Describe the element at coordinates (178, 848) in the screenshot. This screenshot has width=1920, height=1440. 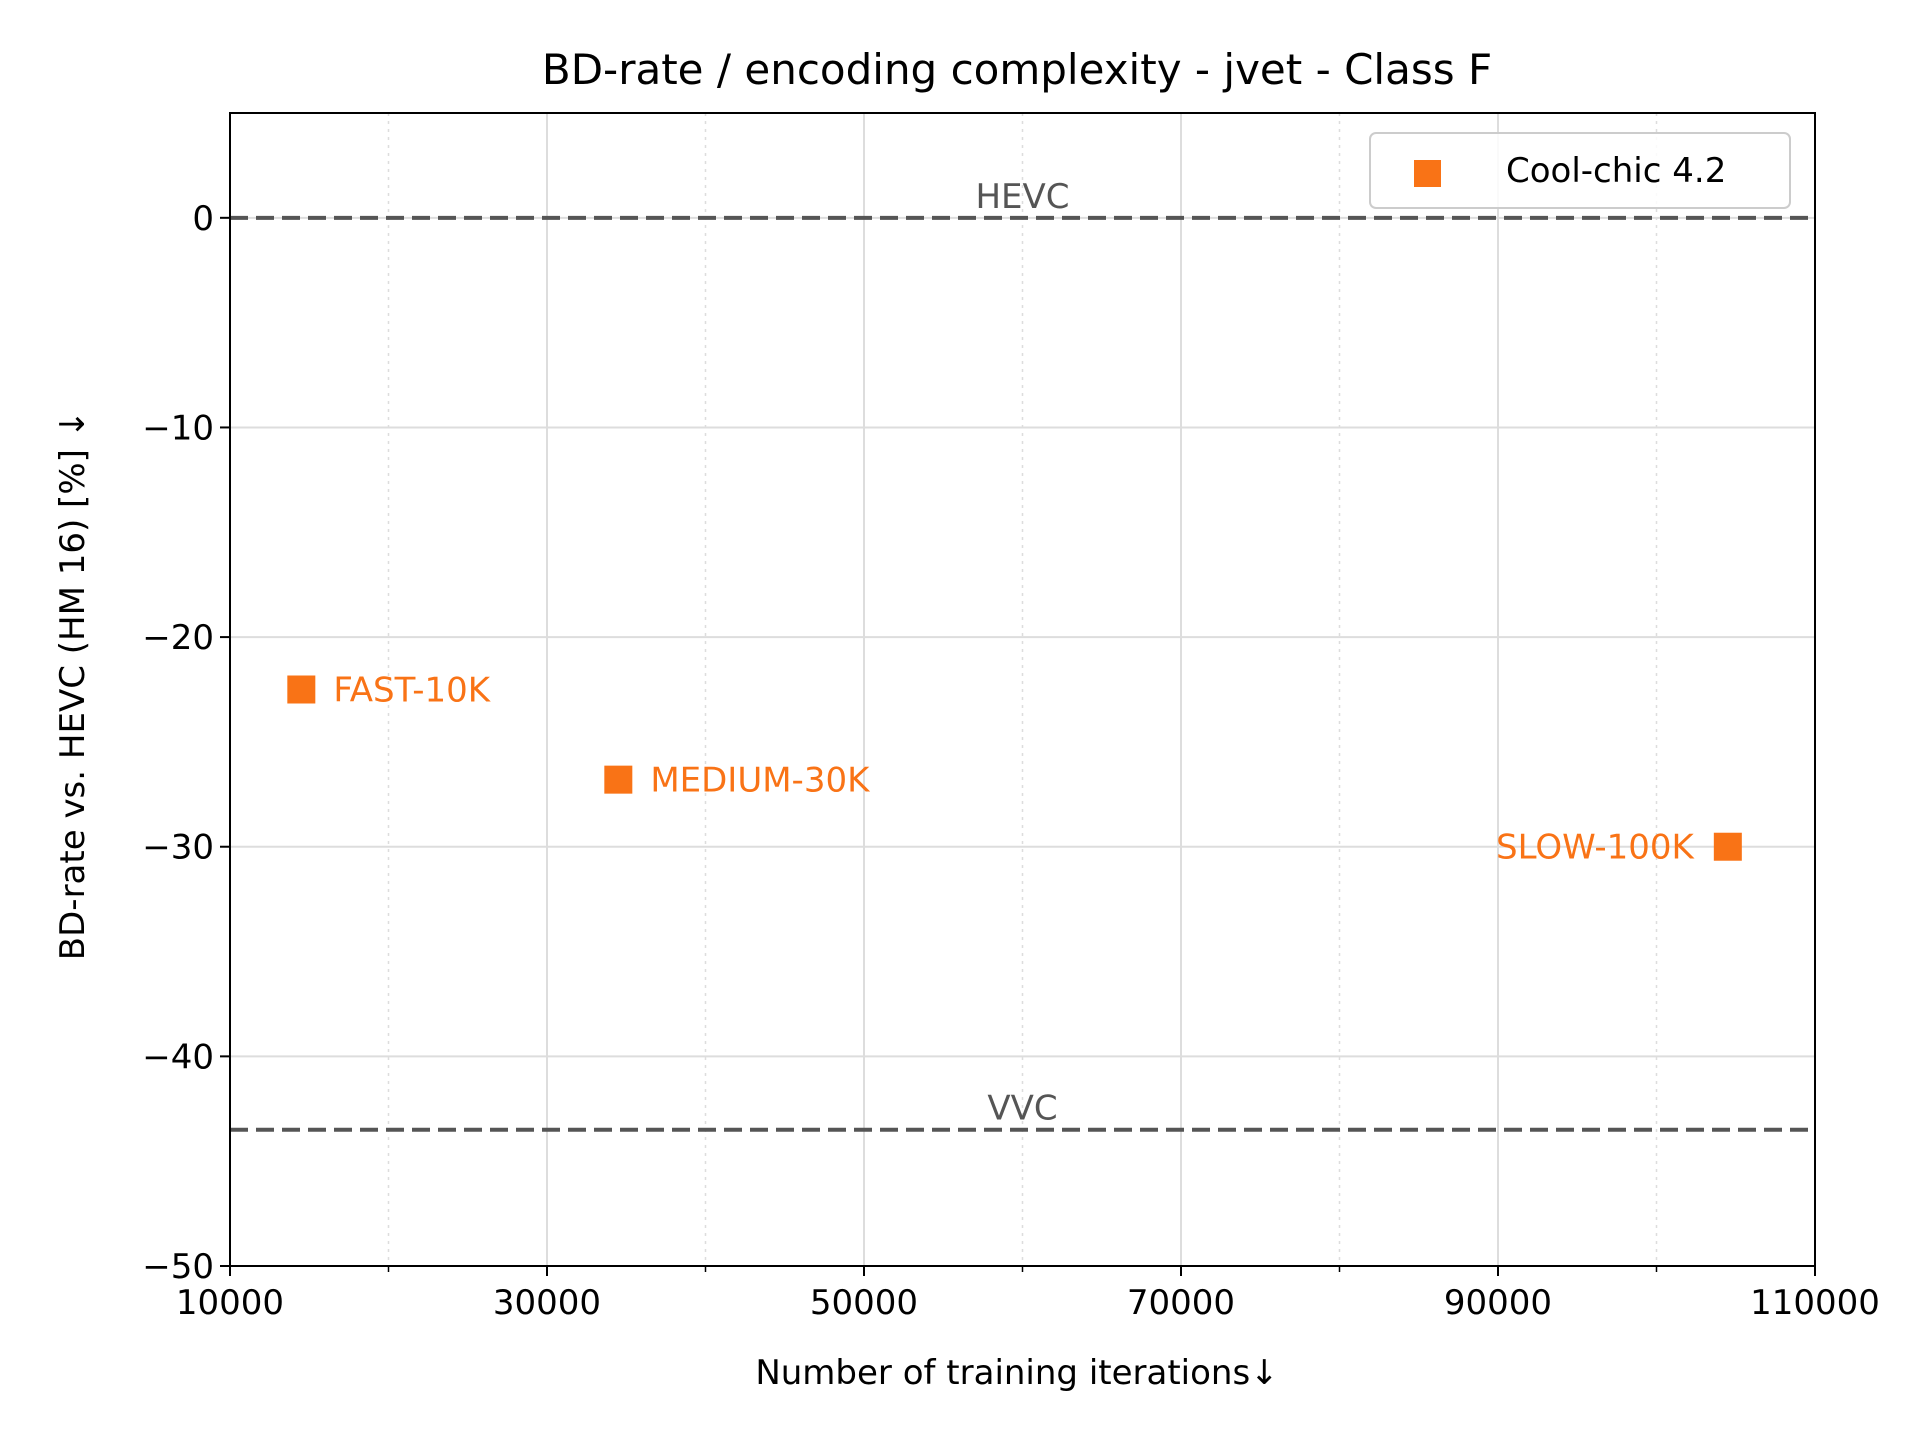
I see `y-tick-label: −30` at that location.